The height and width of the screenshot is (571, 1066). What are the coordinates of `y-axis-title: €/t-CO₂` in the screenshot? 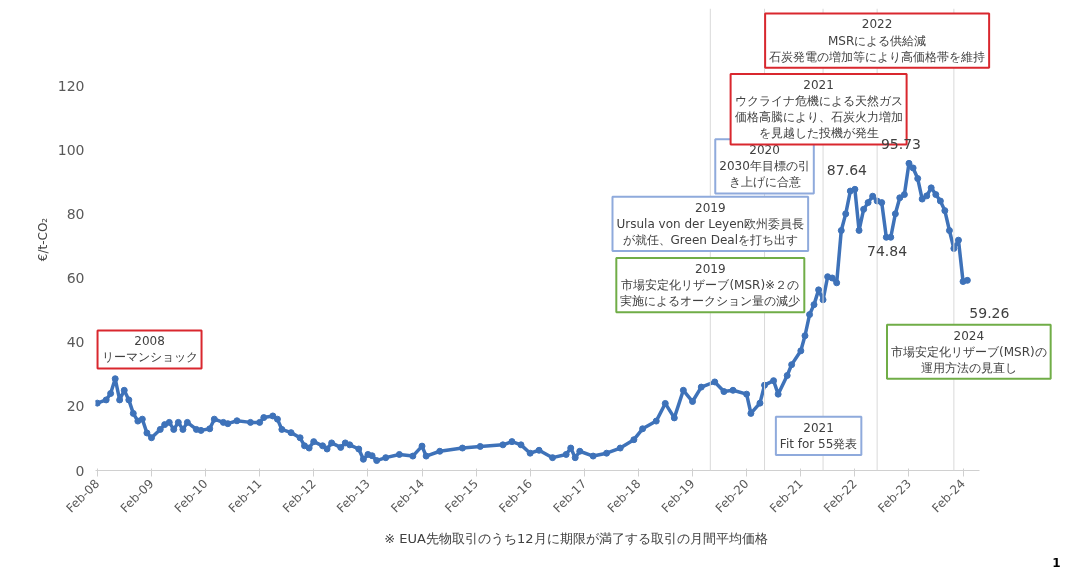 It's located at (42, 239).